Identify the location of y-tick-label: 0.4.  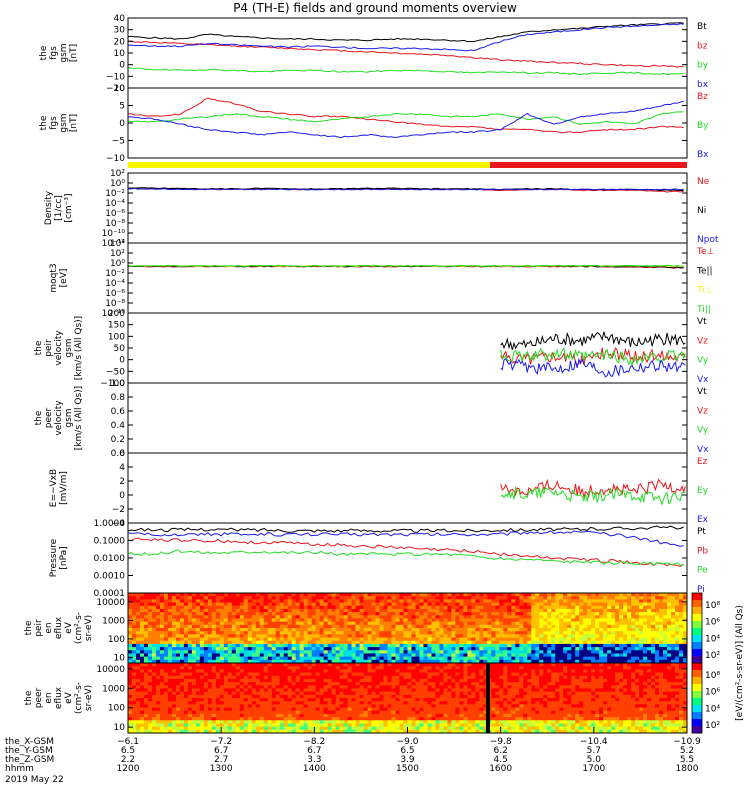
(118, 426).